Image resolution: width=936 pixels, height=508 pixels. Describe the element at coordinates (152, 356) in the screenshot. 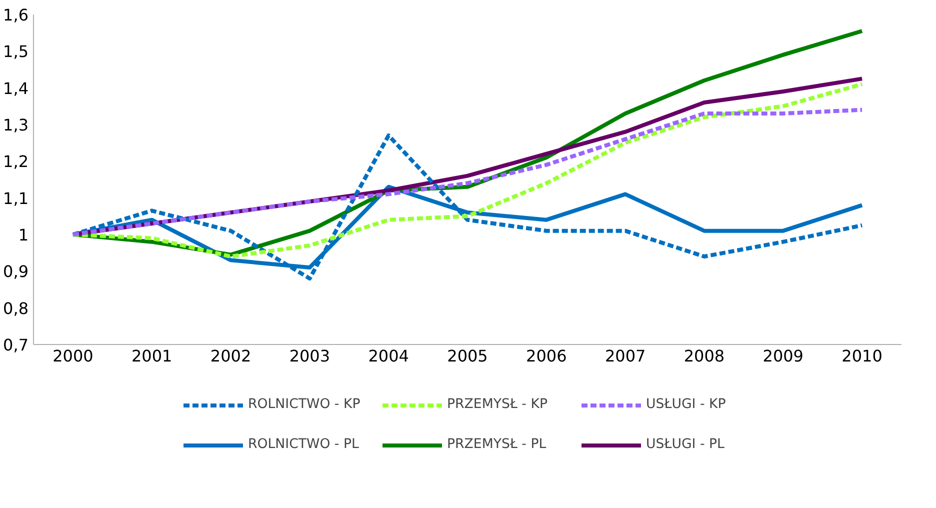

I see `x-tick-label: 2001` at that location.